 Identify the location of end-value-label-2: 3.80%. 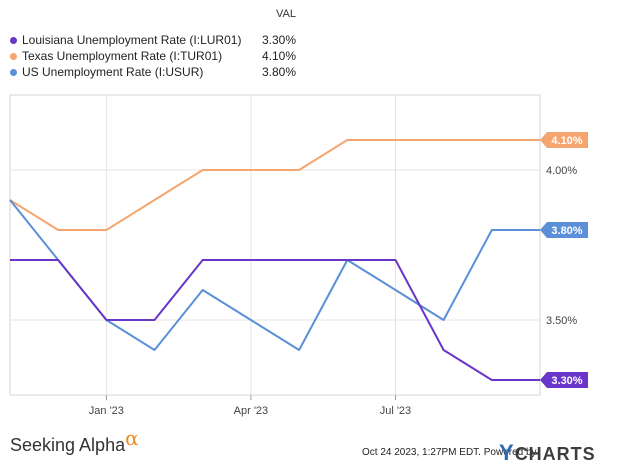
(566, 231).